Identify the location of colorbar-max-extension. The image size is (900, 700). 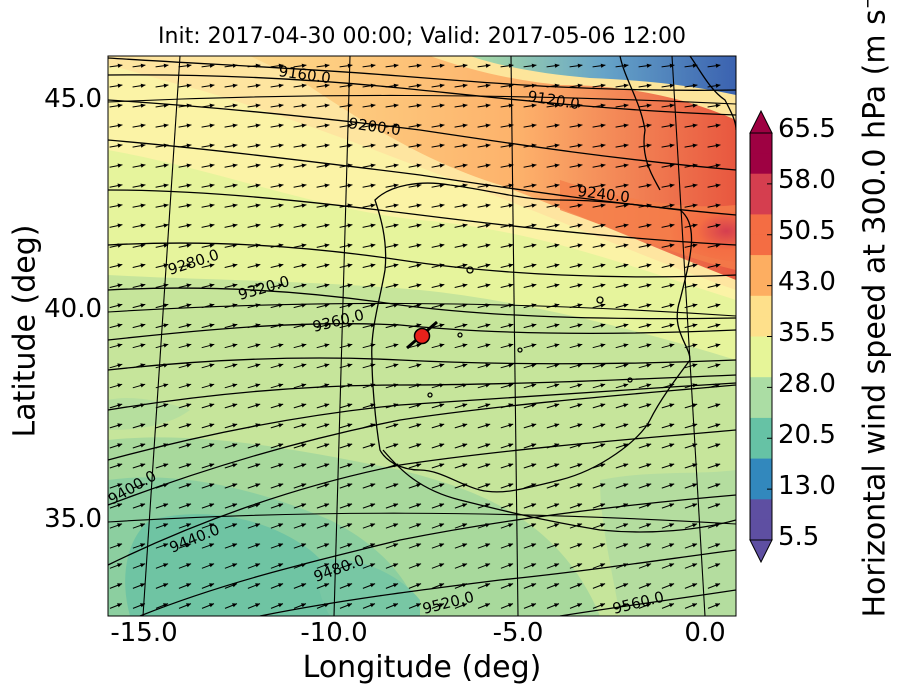
(761, 121).